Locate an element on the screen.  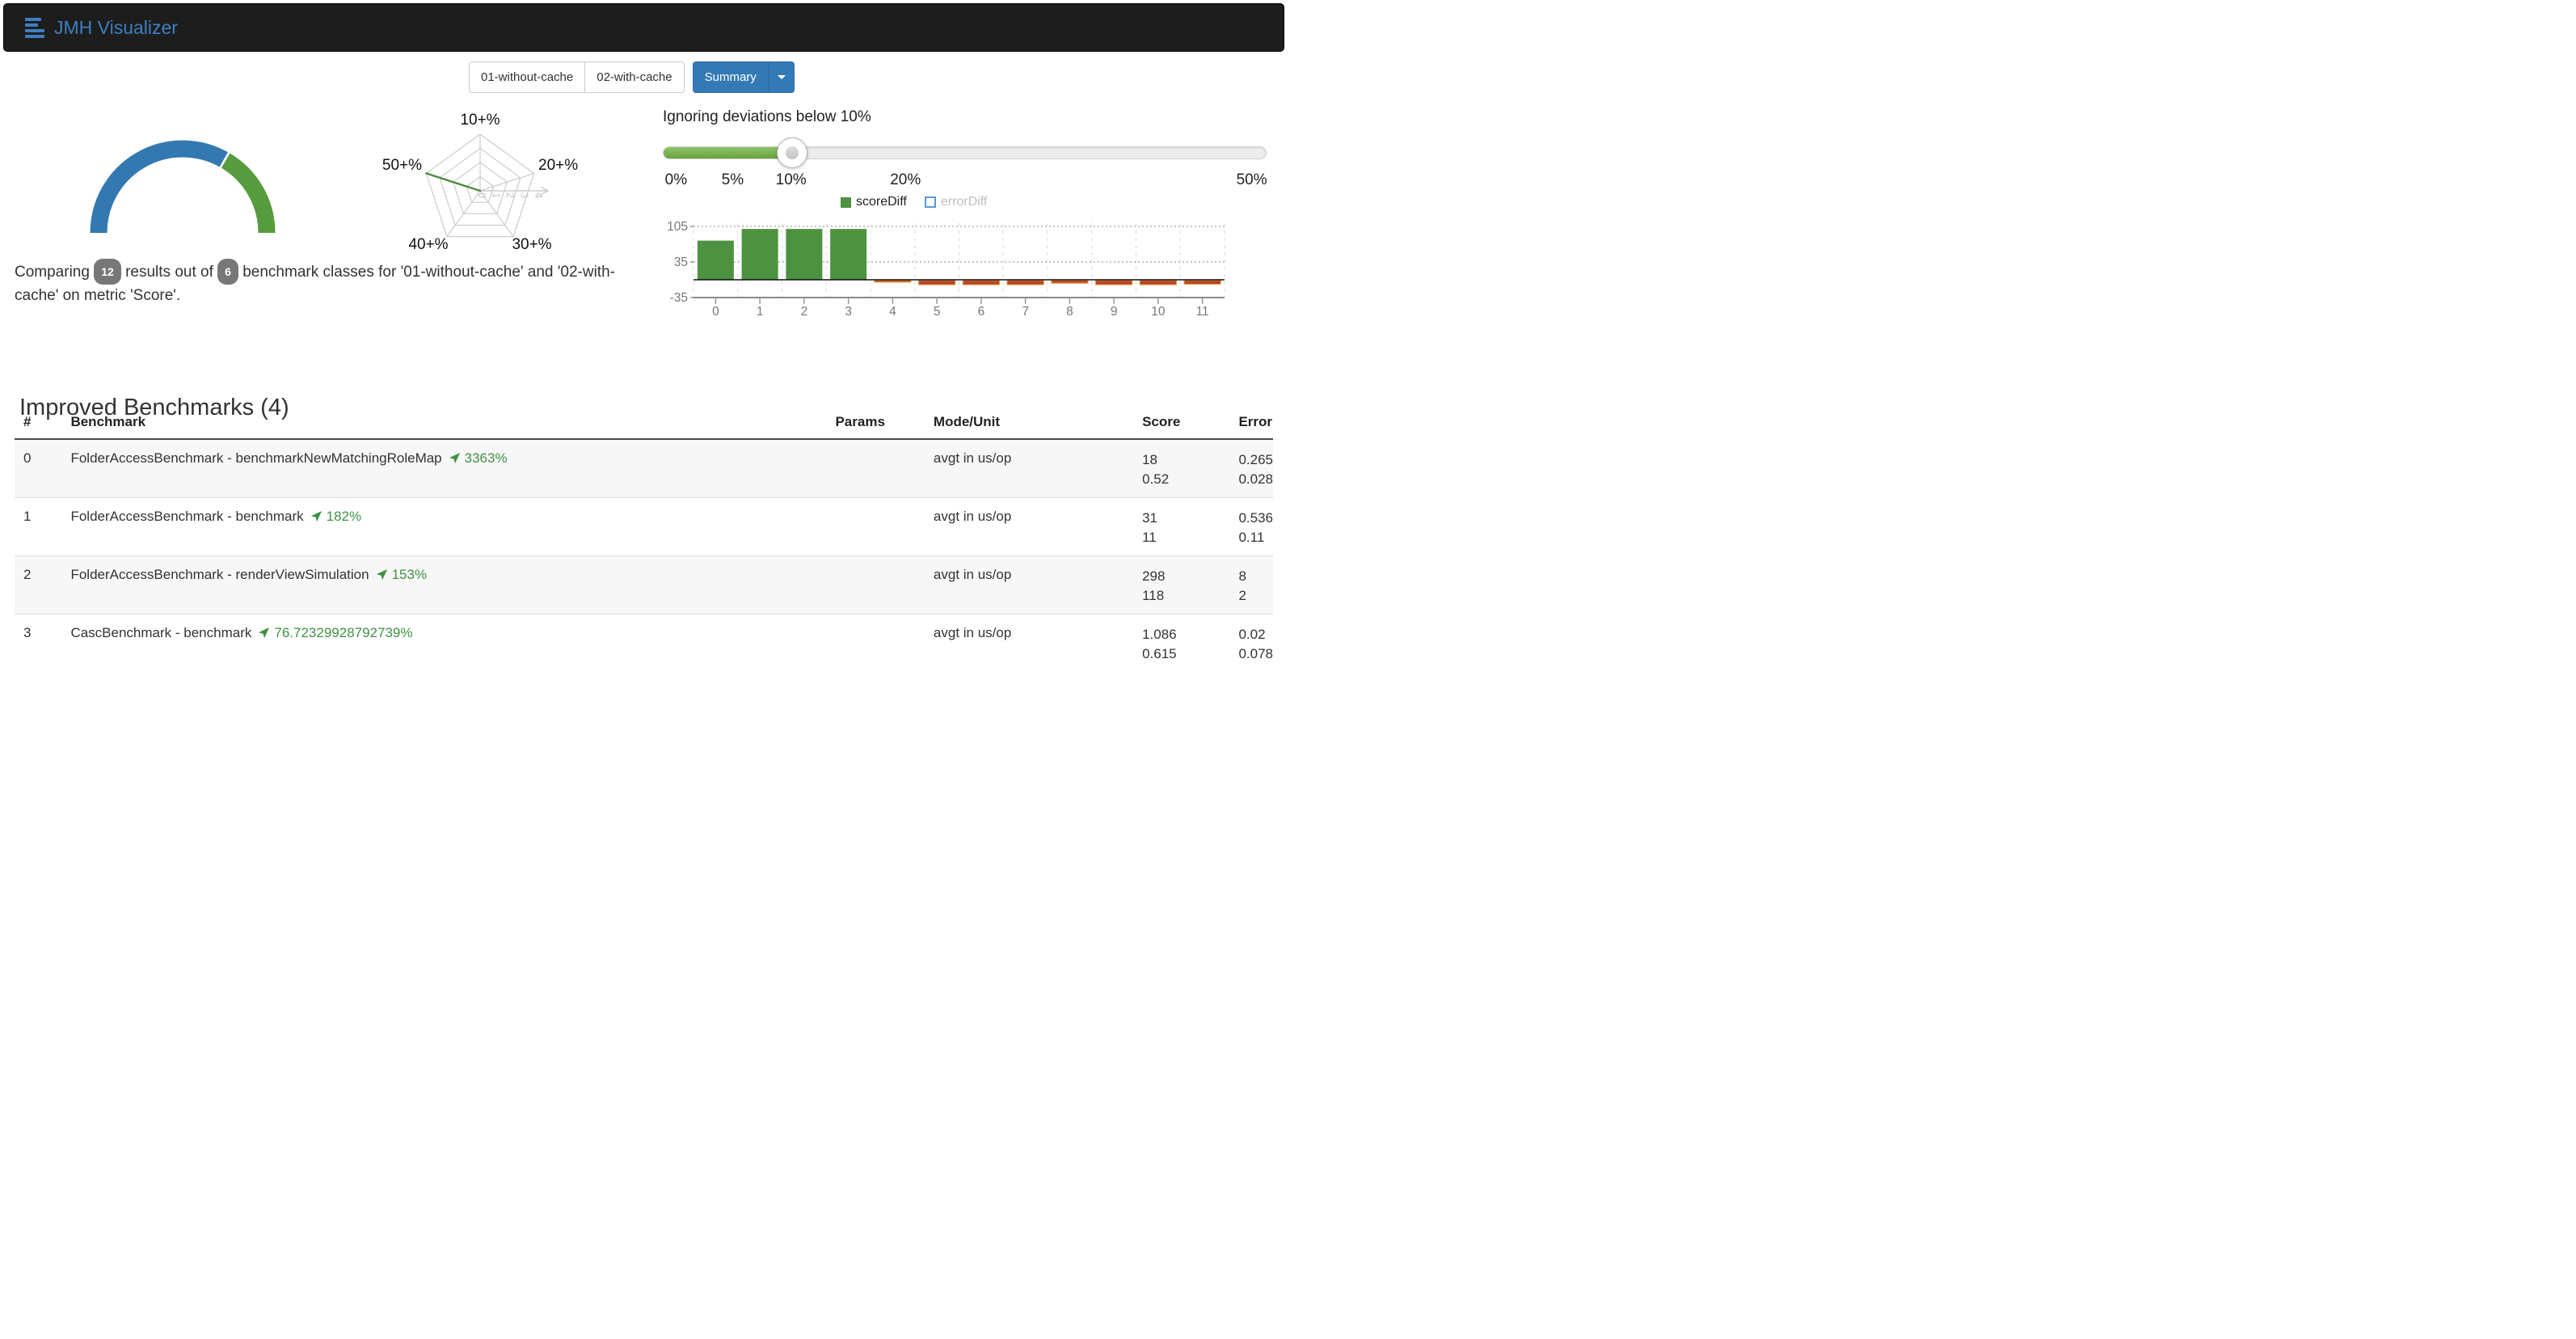
run-tab-01-without-cache: 01-without-cache is located at coordinates (527, 77).